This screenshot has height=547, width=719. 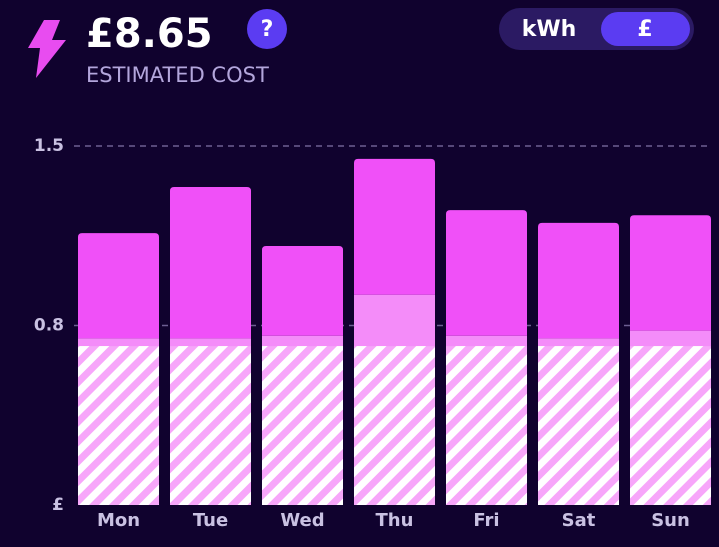 What do you see at coordinates (177, 75) in the screenshot?
I see `subtitle: ESTIMATED COST` at bounding box center [177, 75].